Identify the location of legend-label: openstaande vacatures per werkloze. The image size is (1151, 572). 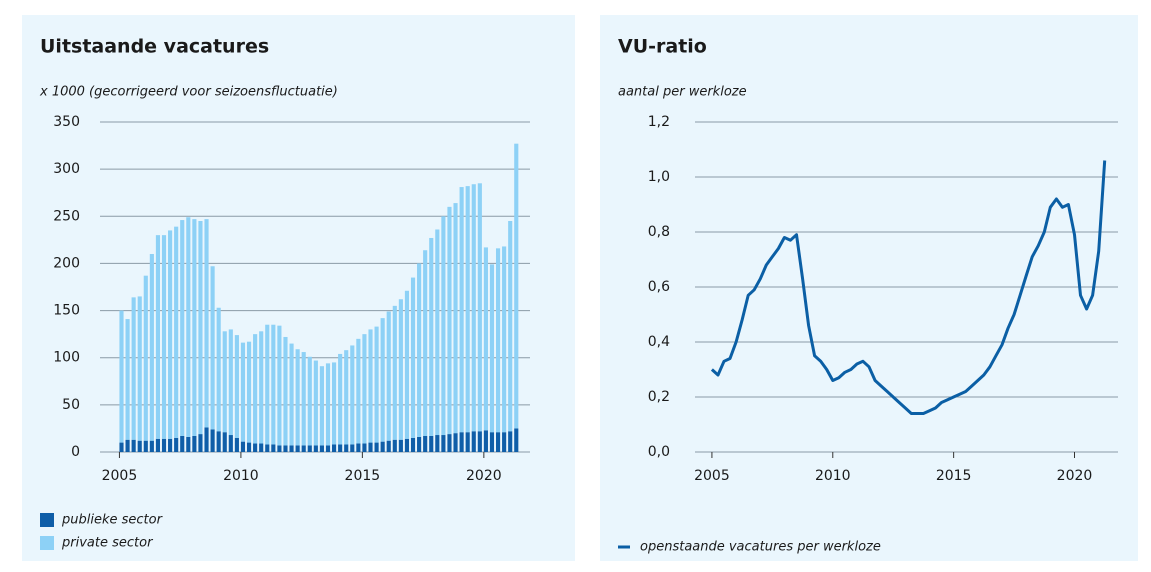
(760, 547).